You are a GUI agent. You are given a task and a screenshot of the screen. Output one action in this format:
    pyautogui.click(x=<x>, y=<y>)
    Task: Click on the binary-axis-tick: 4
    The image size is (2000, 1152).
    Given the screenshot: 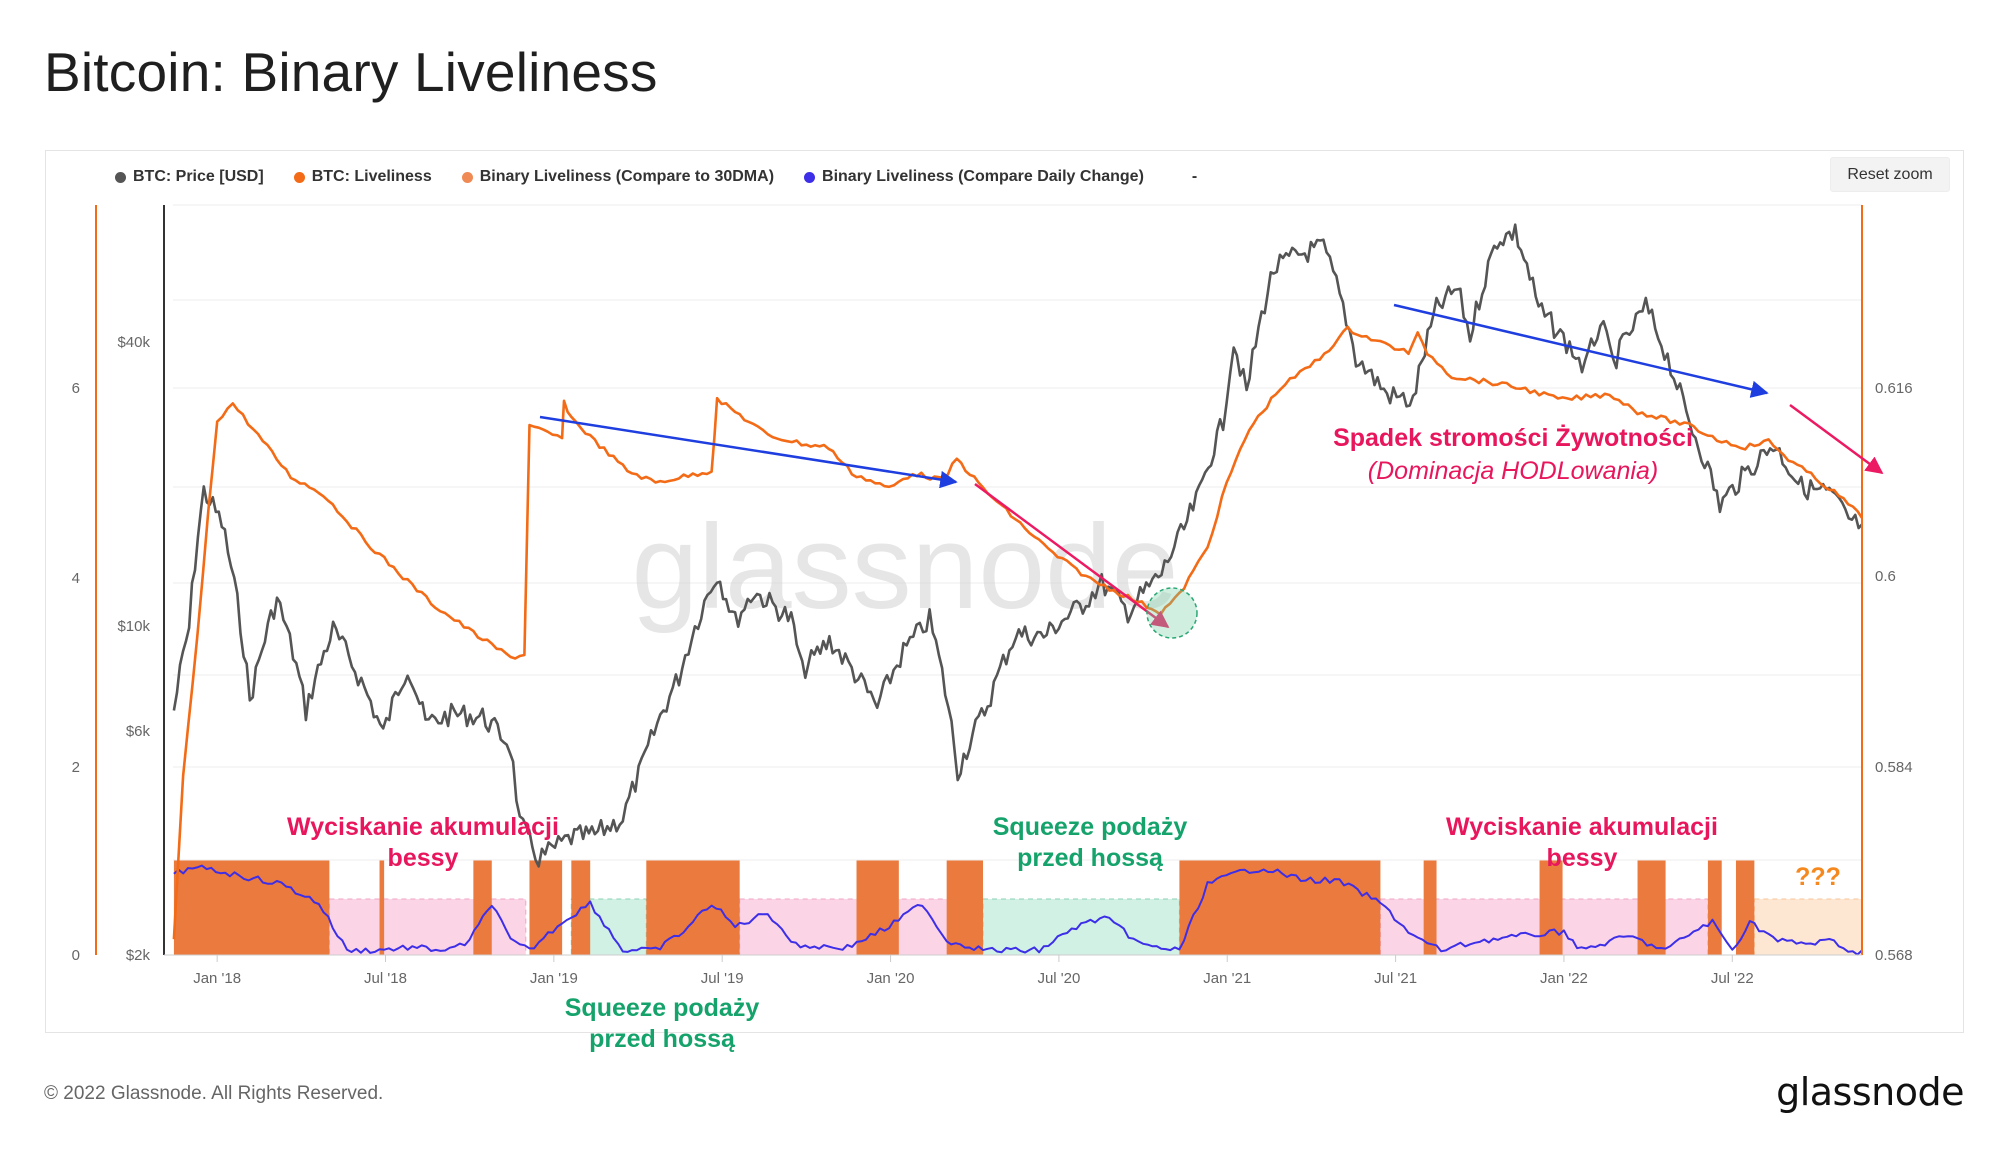 What is the action you would take?
    pyautogui.click(x=76, y=578)
    